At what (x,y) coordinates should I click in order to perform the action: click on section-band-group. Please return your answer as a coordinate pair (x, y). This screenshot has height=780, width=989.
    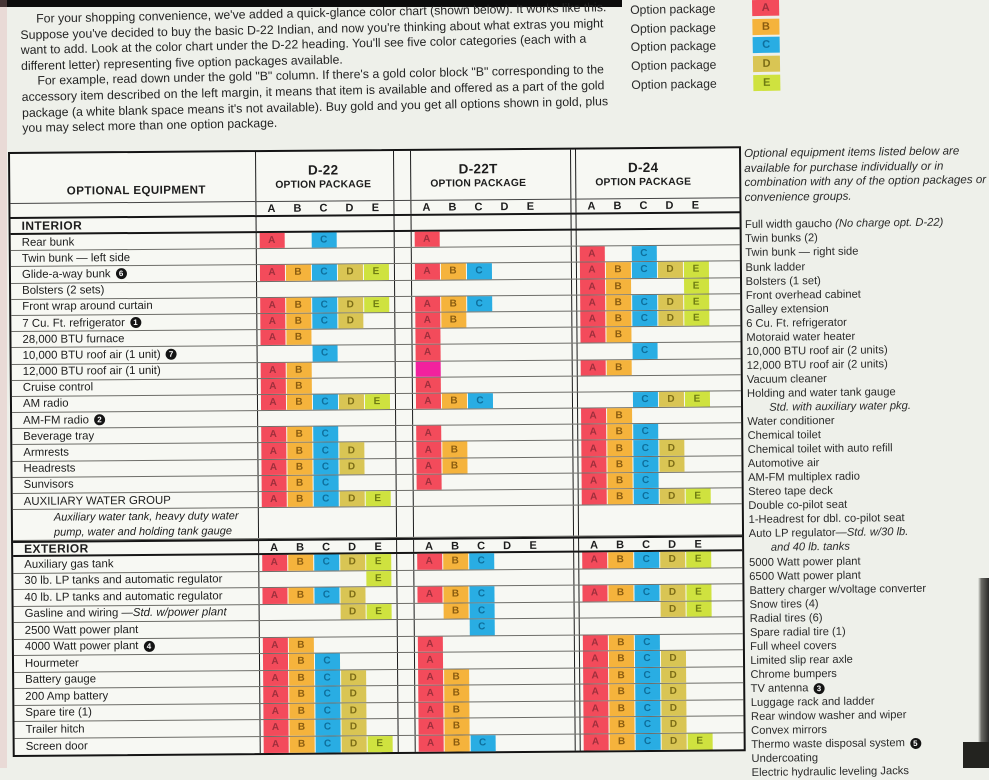
    Looking at the image, I should click on (325, 223).